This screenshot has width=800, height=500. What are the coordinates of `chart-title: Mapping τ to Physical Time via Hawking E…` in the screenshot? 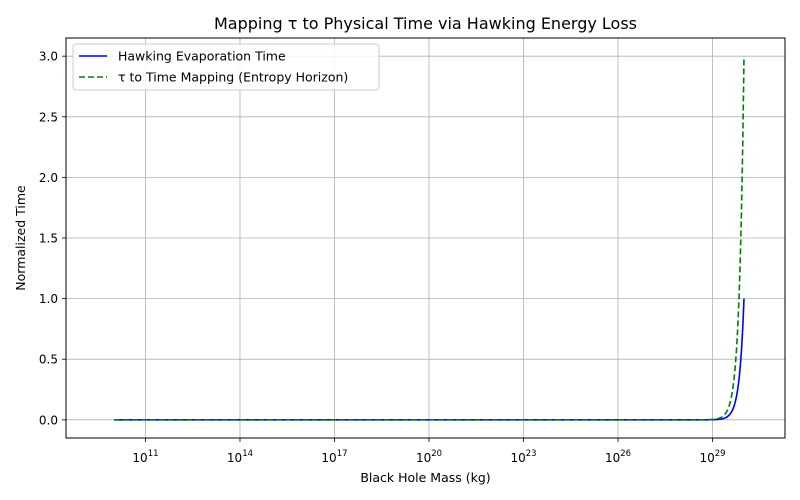 It's located at (425, 23).